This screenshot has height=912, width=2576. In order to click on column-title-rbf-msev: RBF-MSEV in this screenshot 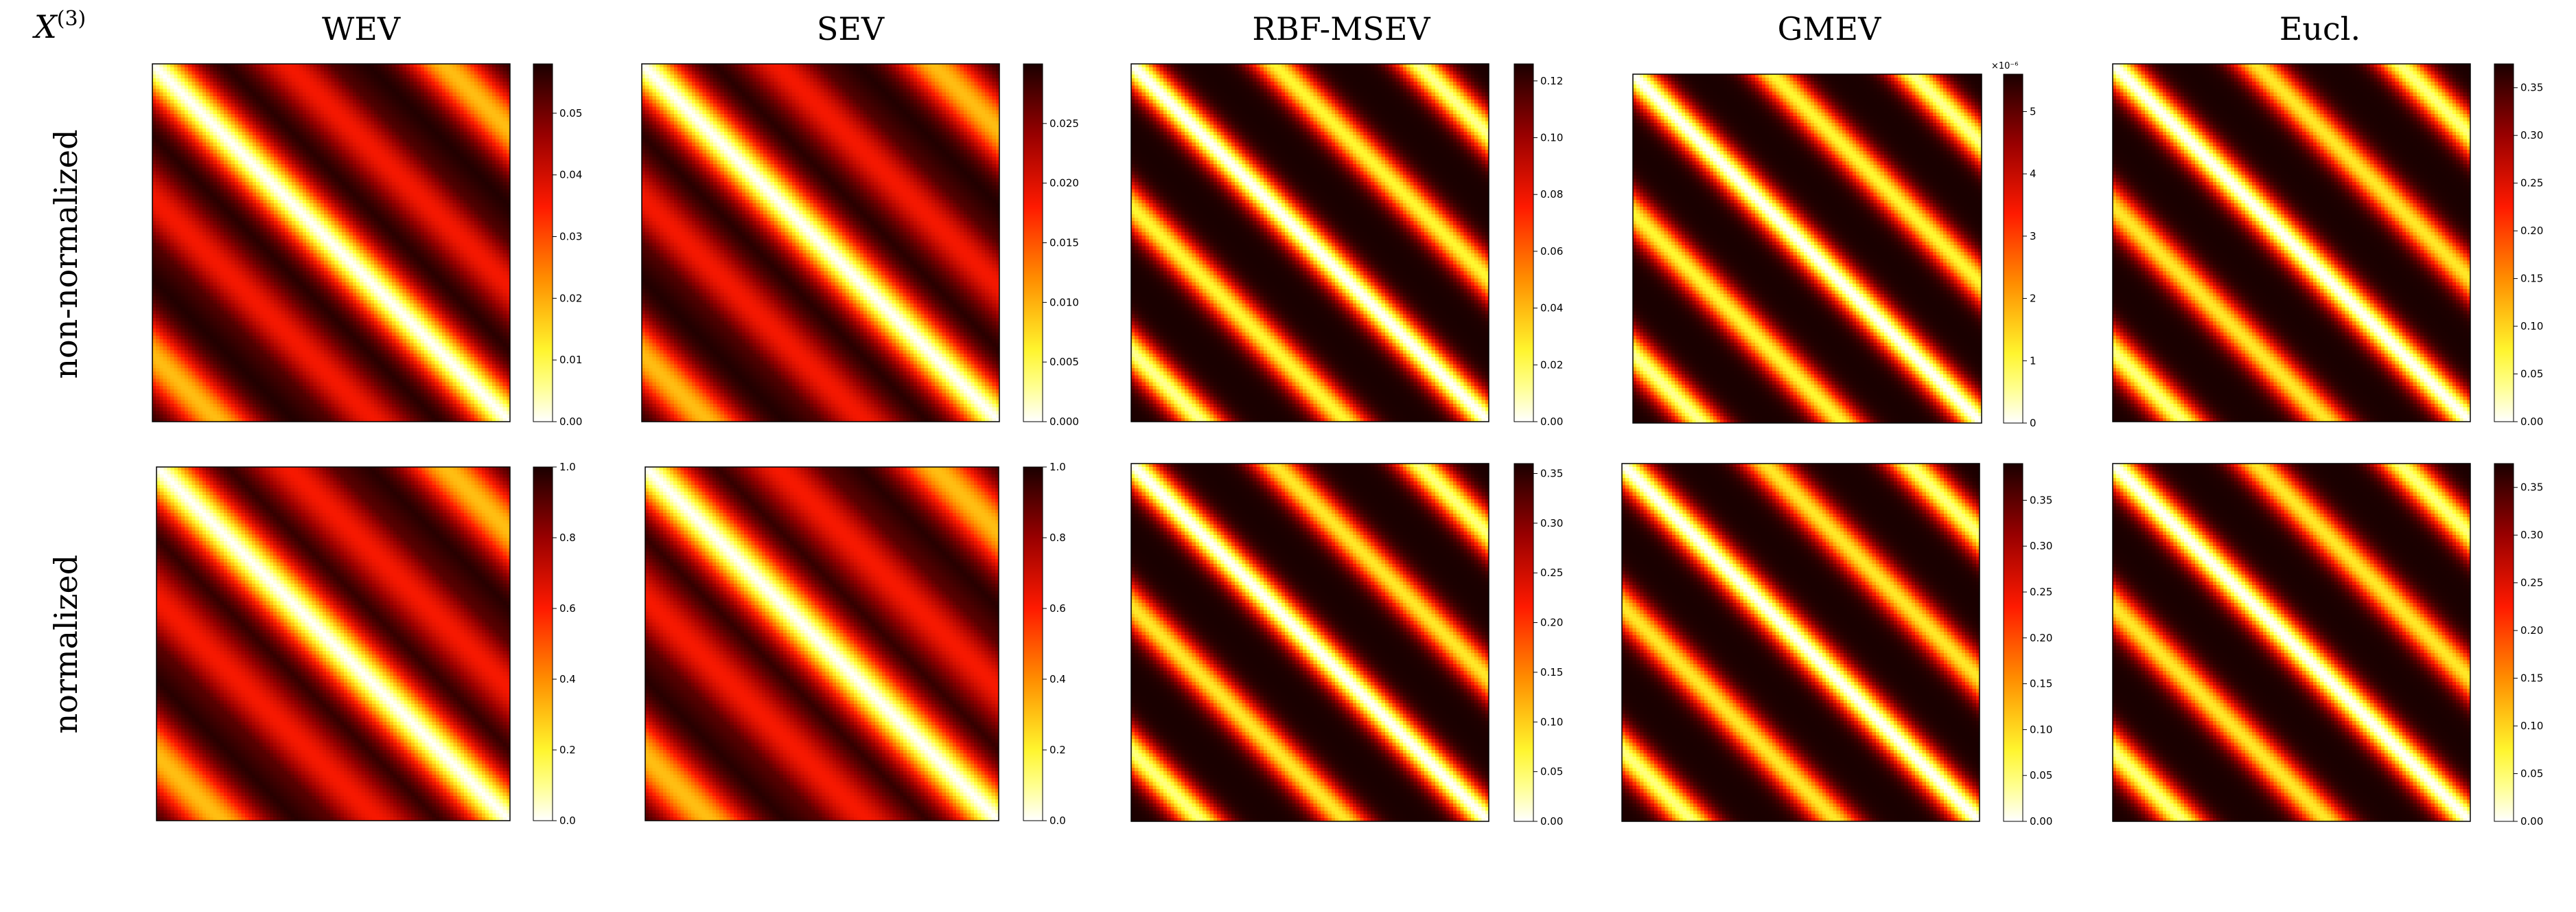, I will do `click(1341, 28)`.